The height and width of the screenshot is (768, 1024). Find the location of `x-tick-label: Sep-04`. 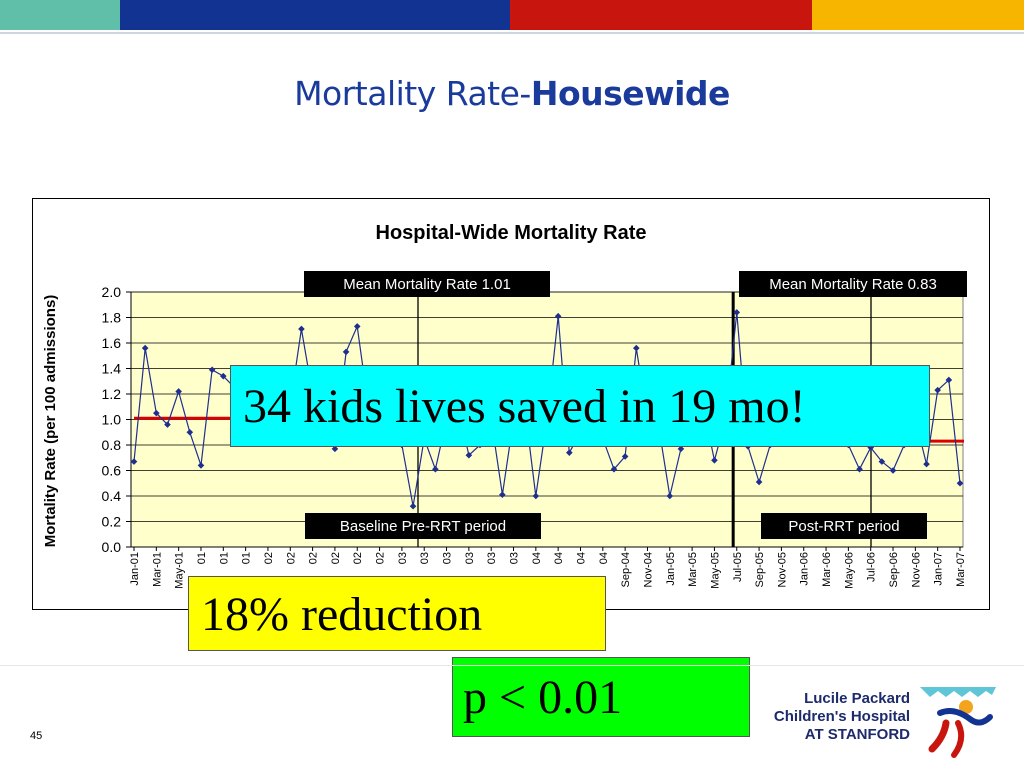

x-tick-label: Sep-04 is located at coordinates (626, 569).